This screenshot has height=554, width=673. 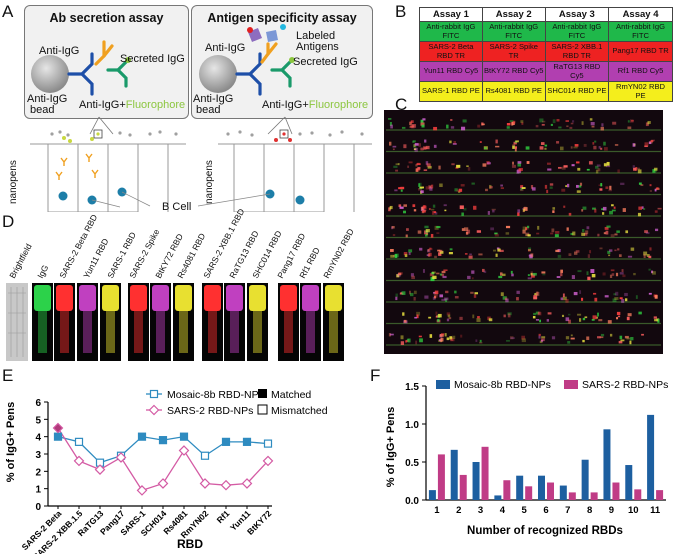 What do you see at coordinates (250, 30) in the screenshot?
I see `antigen-label-red` at bounding box center [250, 30].